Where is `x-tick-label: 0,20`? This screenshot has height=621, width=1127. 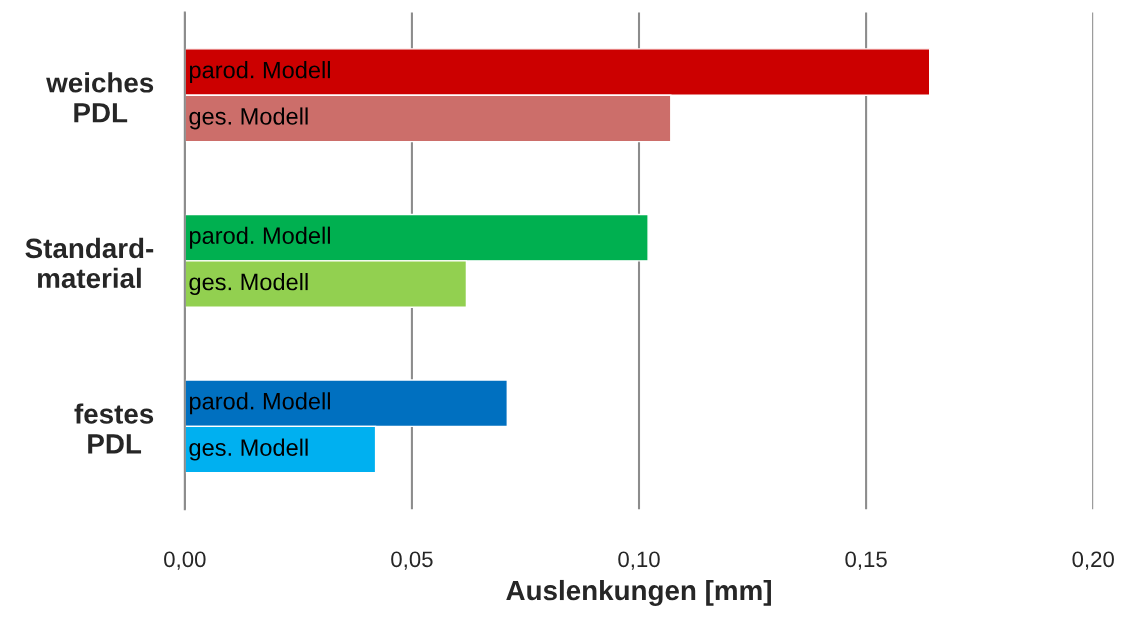 x-tick-label: 0,20 is located at coordinates (1093, 560).